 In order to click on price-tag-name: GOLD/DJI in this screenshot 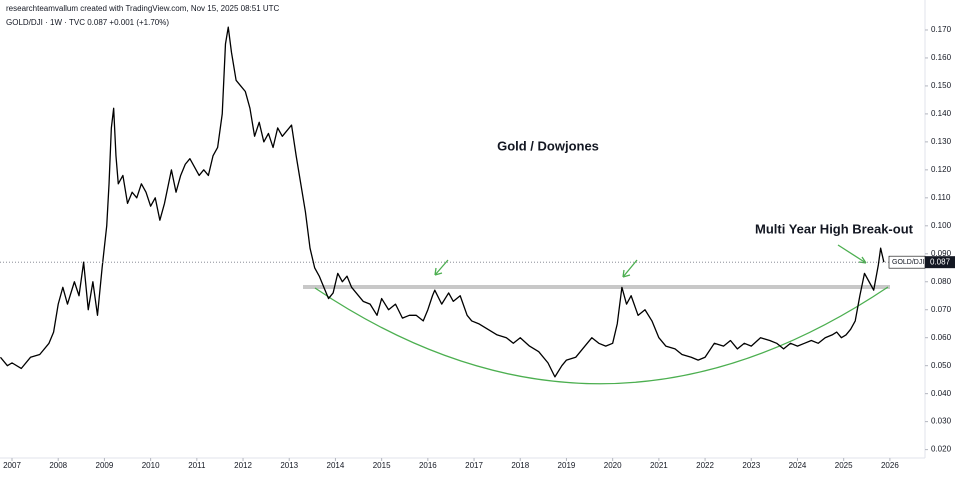, I will do `click(908, 262)`.